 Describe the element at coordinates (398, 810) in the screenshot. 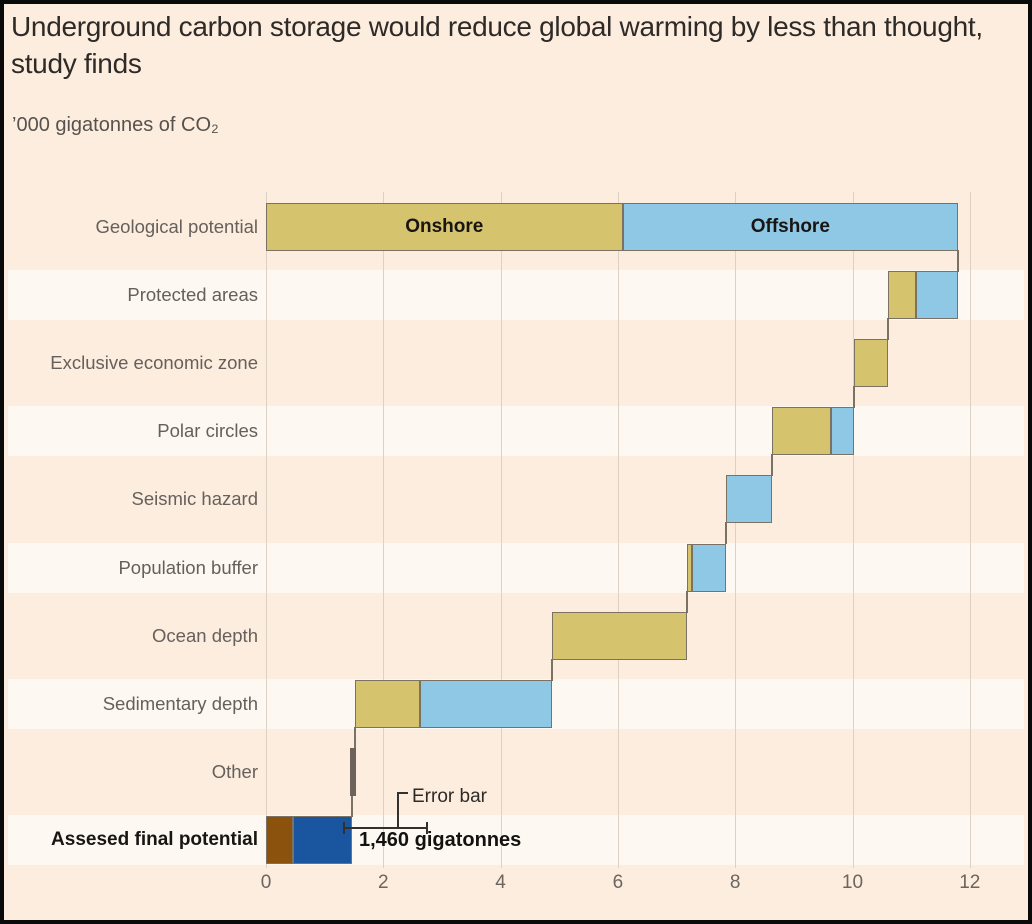

I see `error-bar-leader-vertical` at that location.